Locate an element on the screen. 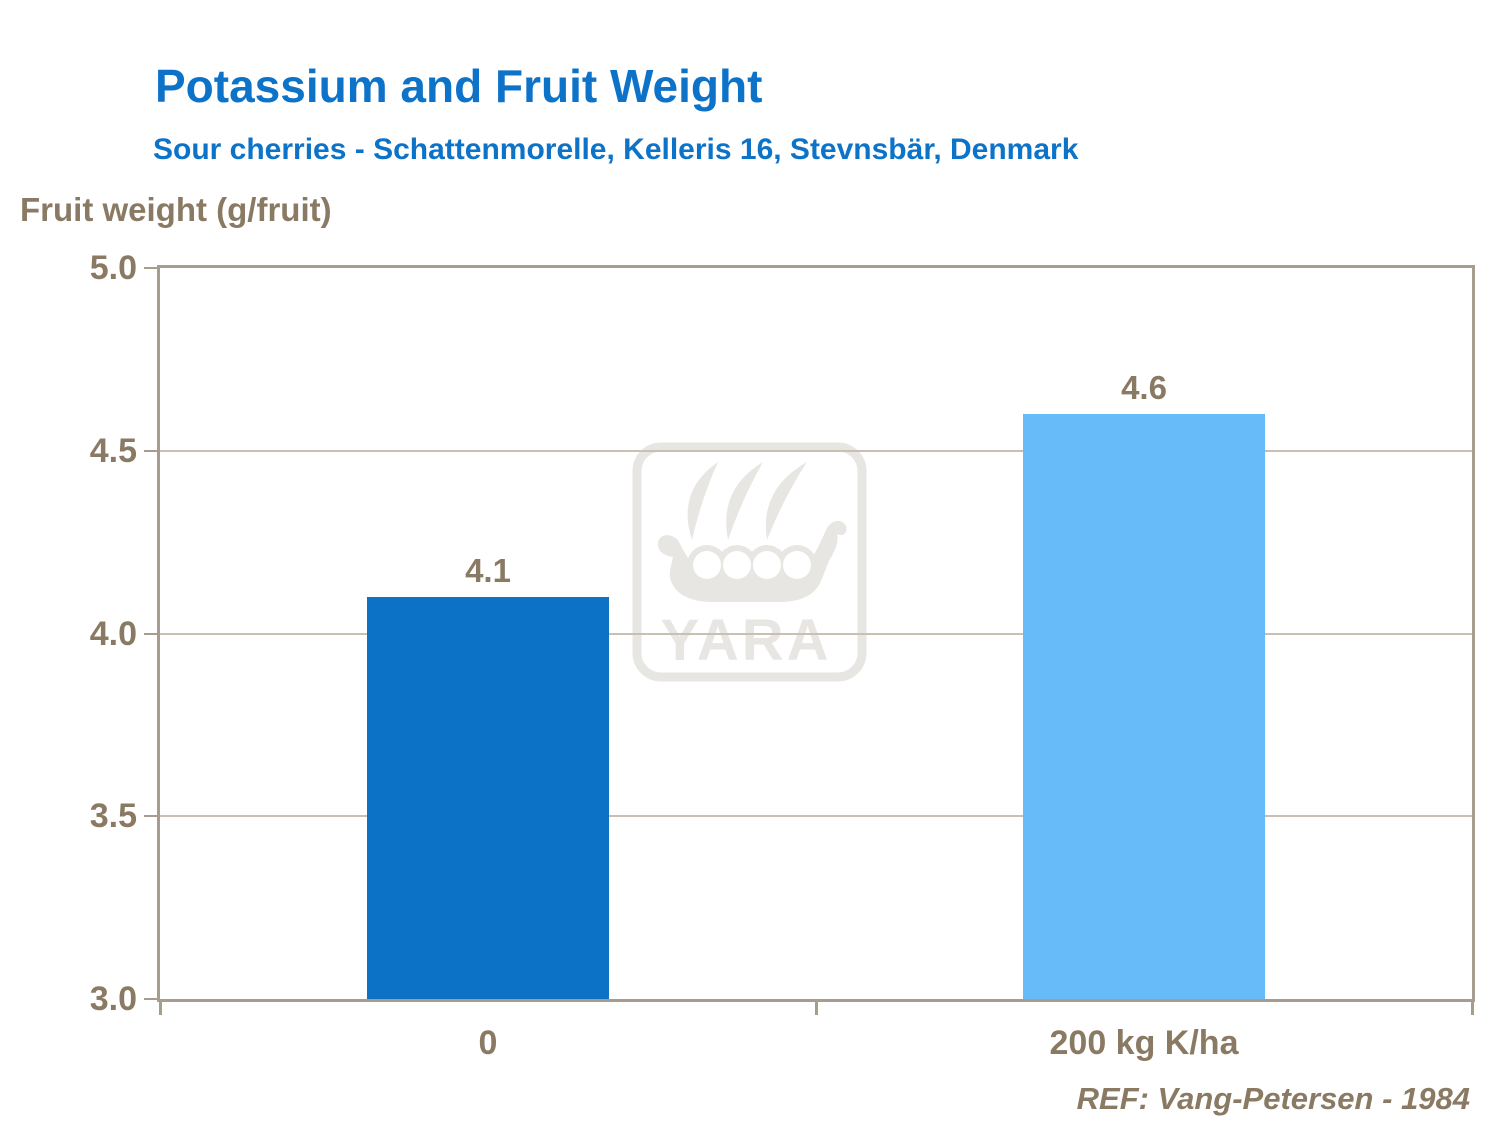  y-tick-label: 4.5 is located at coordinates (113, 450).